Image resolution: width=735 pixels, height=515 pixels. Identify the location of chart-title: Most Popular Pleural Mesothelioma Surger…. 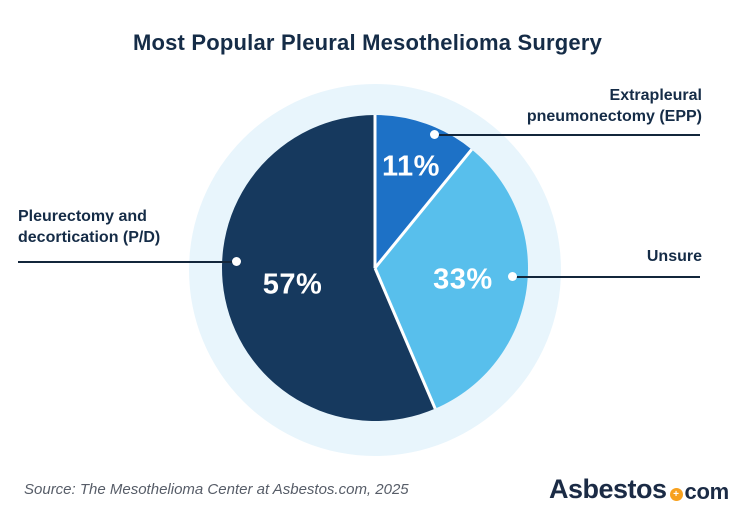
(367, 42).